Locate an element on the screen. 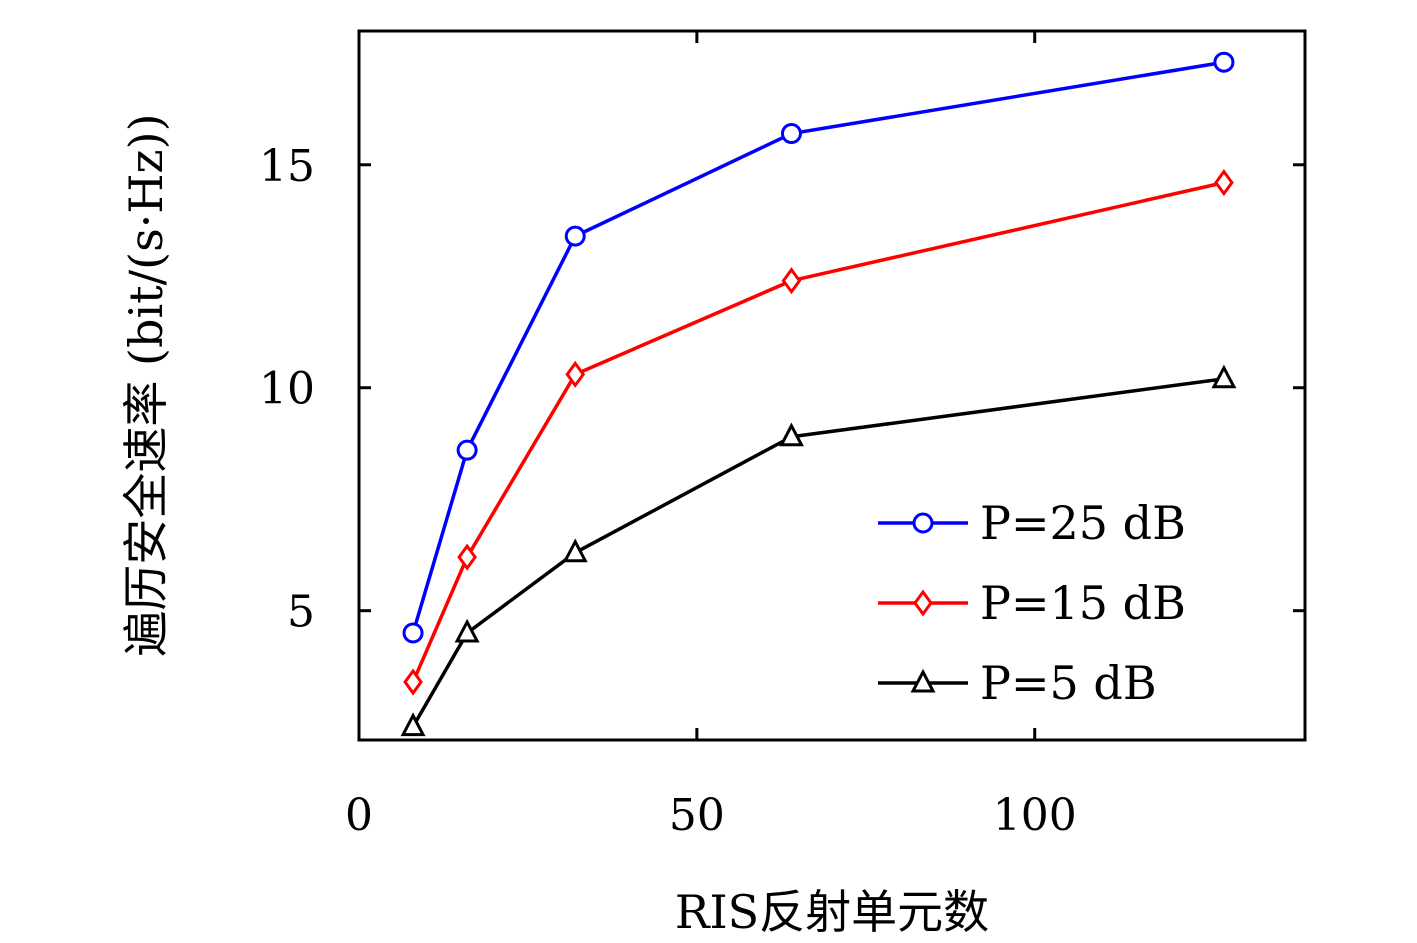 This screenshot has width=1417, height=943. legend-item: P=25 dB is located at coordinates (1032, 523).